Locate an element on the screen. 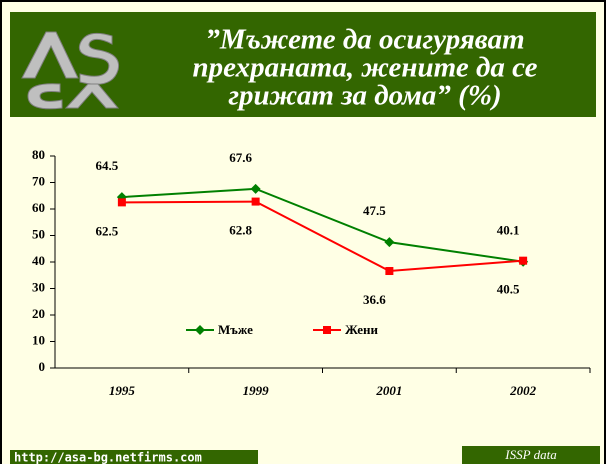 This screenshot has width=606, height=464. y-tick-label: 80 is located at coordinates (38, 154).